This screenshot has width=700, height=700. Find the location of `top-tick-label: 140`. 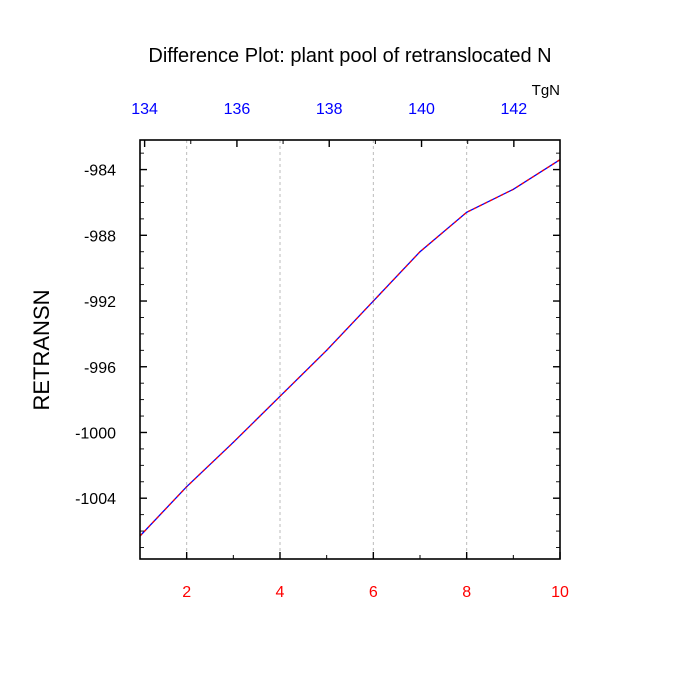

top-tick-label: 140 is located at coordinates (421, 109).